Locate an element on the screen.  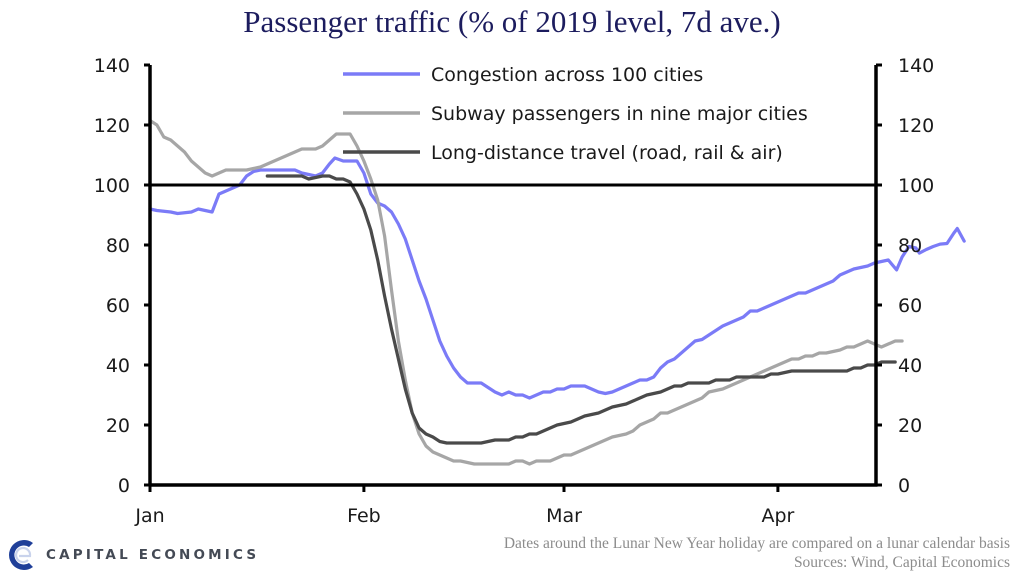
left-y-tick-label: 20 is located at coordinates (118, 426).